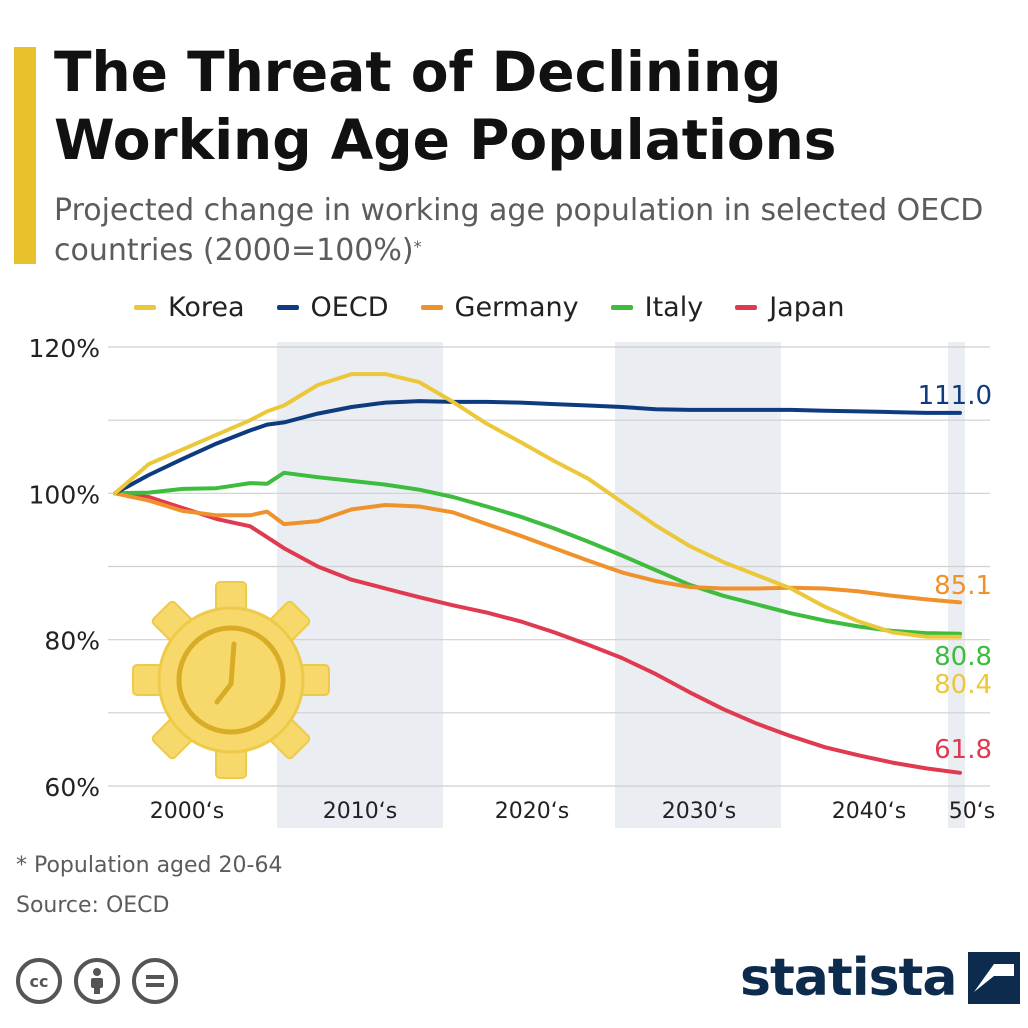 The height and width of the screenshot is (1028, 1028). What do you see at coordinates (537, 447) in the screenshot?
I see `series-line-oecd` at bounding box center [537, 447].